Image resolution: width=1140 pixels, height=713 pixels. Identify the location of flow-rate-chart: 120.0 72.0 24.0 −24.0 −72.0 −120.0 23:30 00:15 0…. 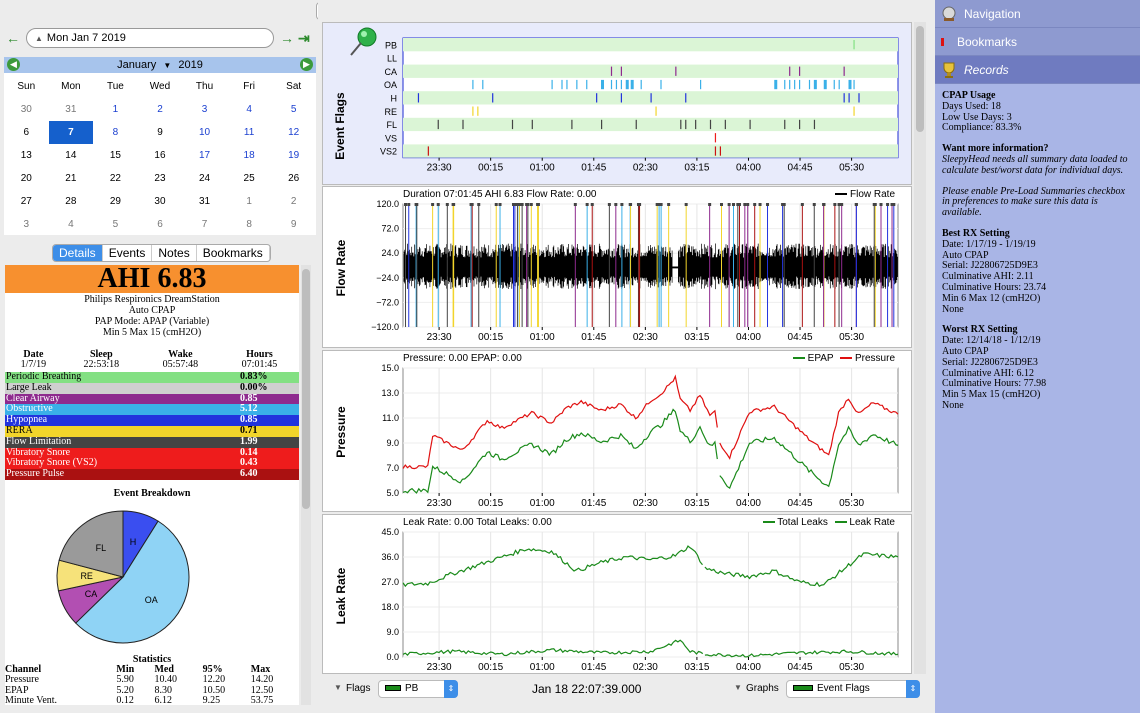
(618, 268).